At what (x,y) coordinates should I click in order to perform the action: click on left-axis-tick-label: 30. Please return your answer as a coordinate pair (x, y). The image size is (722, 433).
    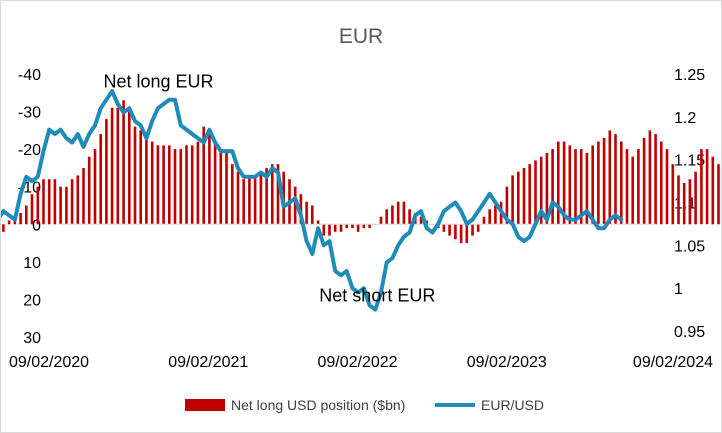
    Looking at the image, I should click on (32, 338).